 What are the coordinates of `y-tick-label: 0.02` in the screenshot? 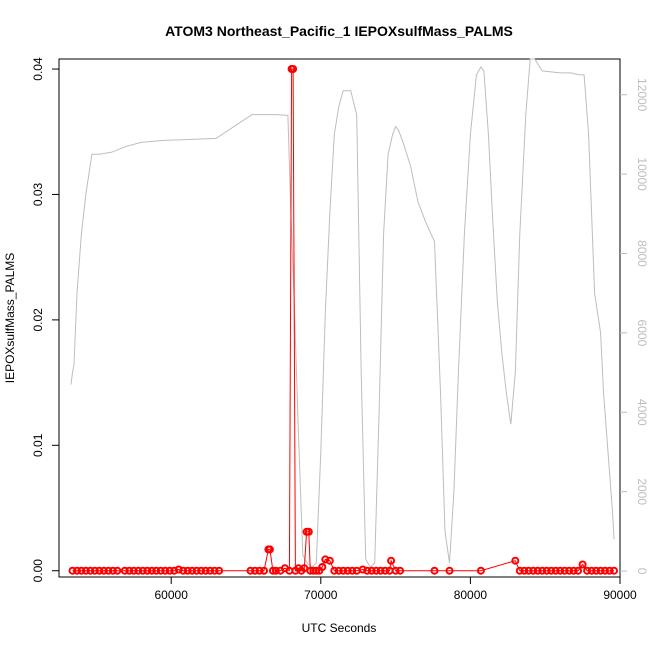 It's located at (38, 320).